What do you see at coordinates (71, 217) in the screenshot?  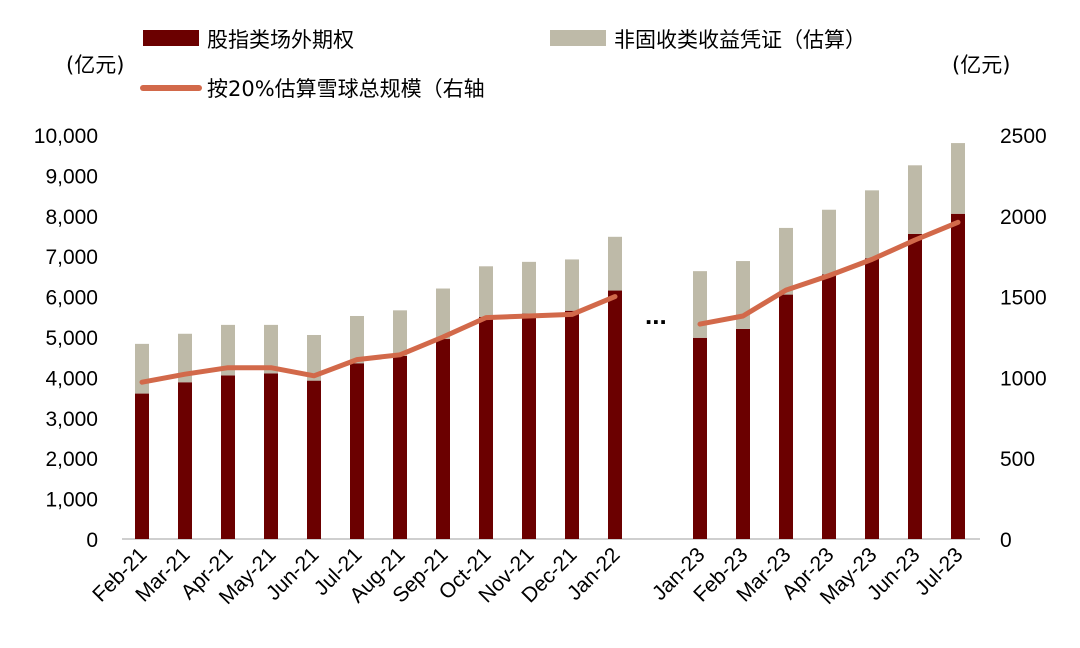 I see `left-tick-label: 8,000` at bounding box center [71, 217].